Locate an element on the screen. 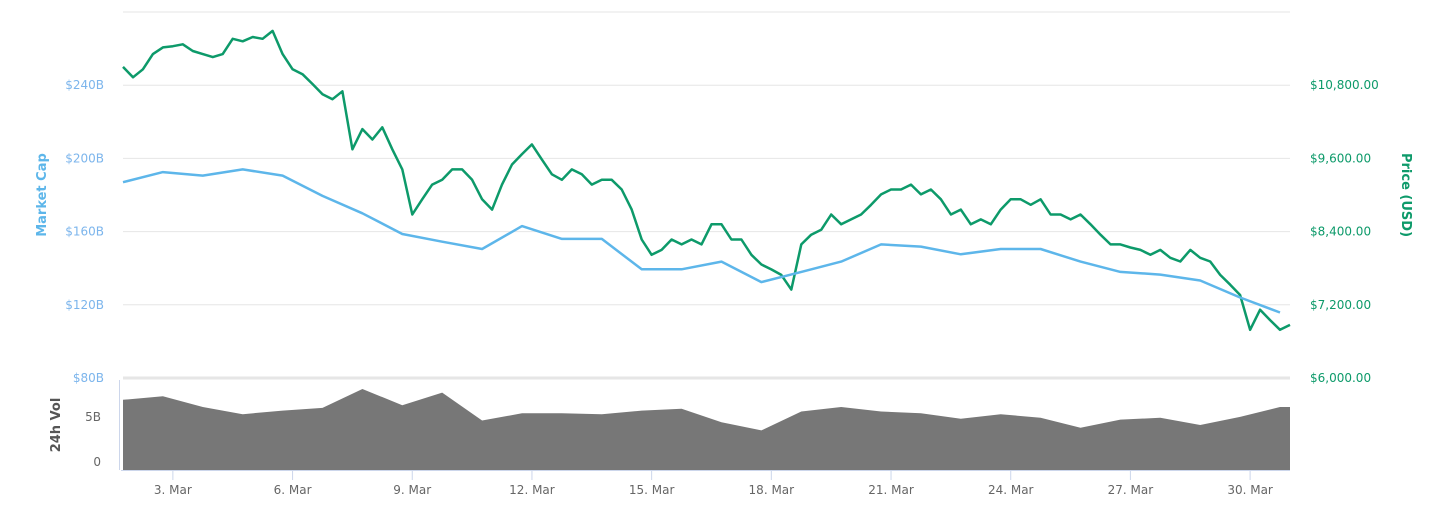 The height and width of the screenshot is (521, 1455). market-cap-tick-label: $80B is located at coordinates (88, 378).